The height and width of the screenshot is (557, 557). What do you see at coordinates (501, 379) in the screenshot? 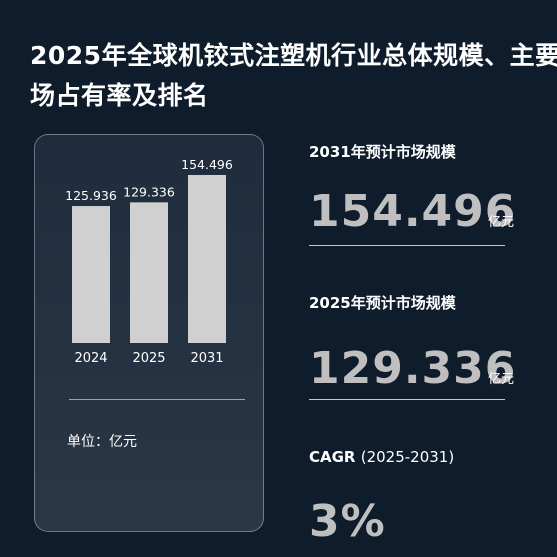
I see `stat-2025-unit: 亿元` at bounding box center [501, 379].